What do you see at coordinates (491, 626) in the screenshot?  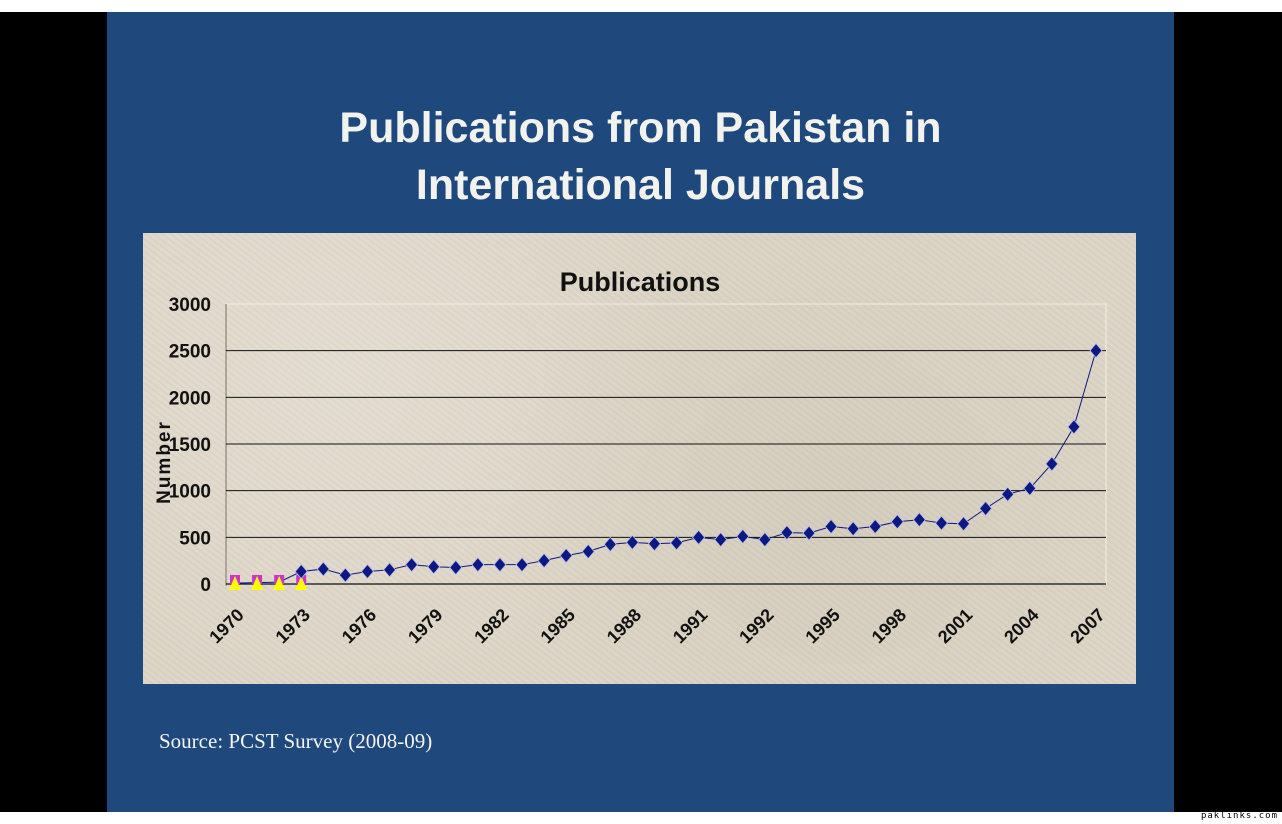 I see `x-tick-label: 1982` at bounding box center [491, 626].